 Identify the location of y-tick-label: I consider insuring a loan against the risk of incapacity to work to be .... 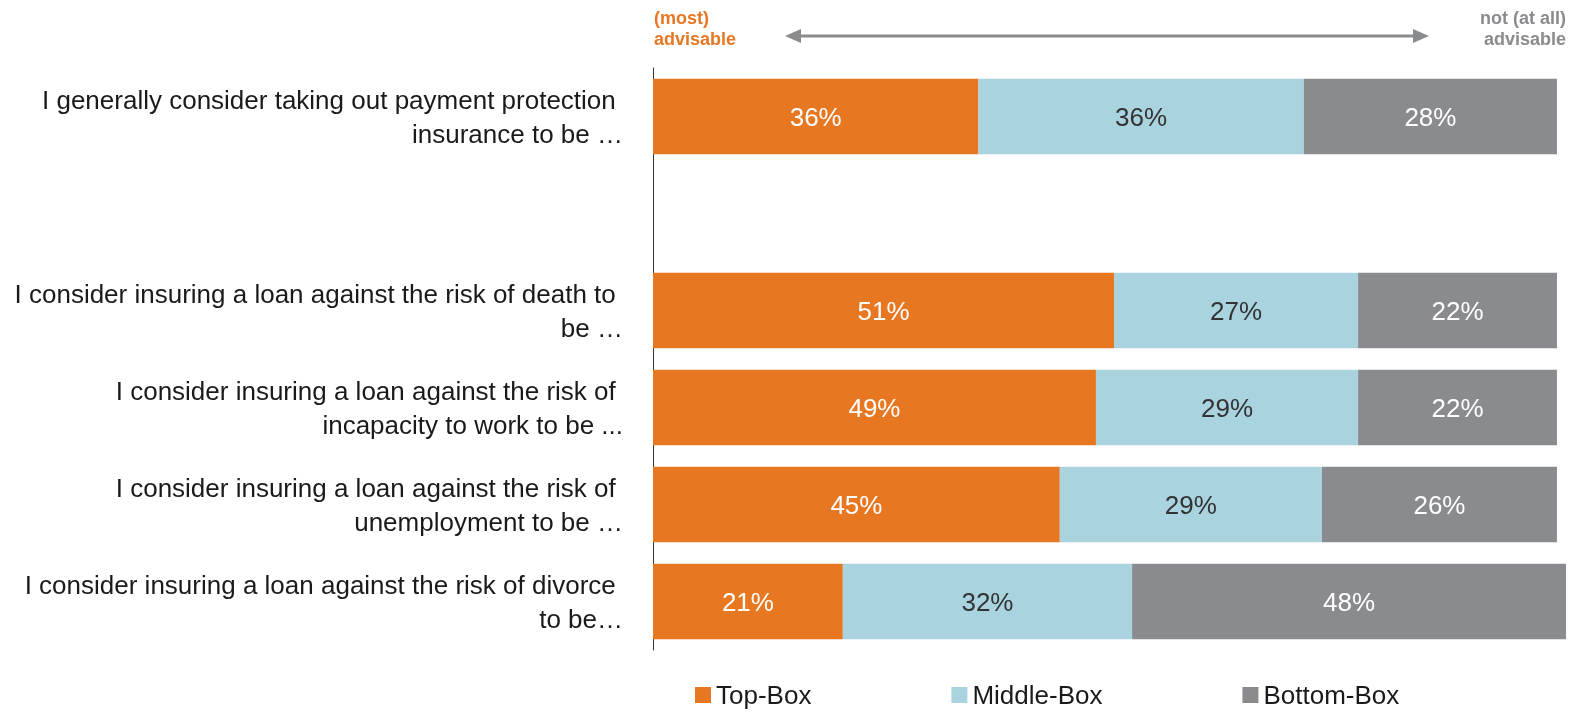
(369, 407).